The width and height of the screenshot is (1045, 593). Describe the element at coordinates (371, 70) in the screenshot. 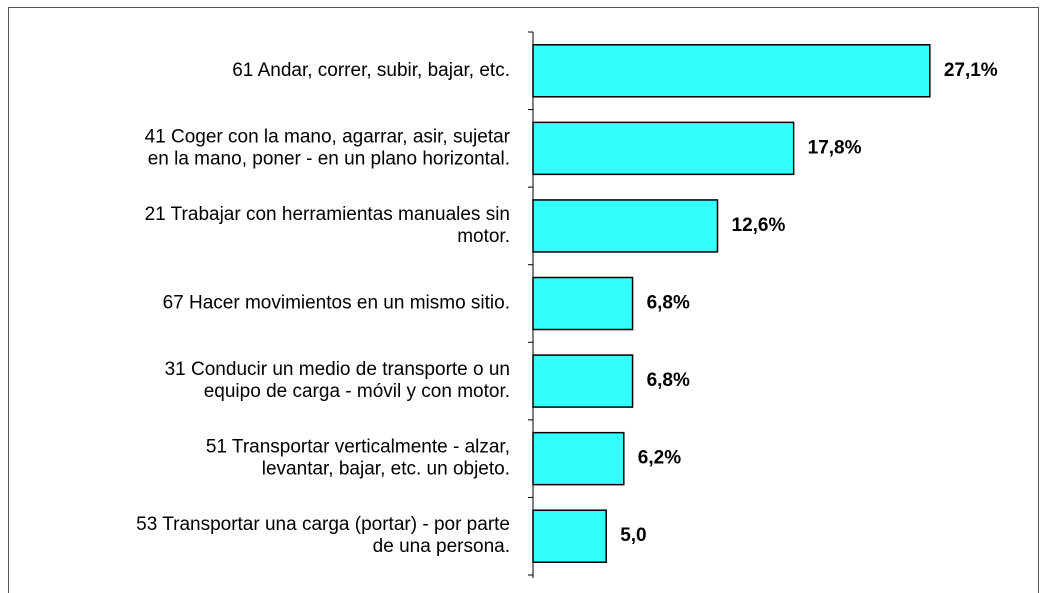

I see `category-label: 61 Andar, correr, subir, bajar, etc.` at that location.